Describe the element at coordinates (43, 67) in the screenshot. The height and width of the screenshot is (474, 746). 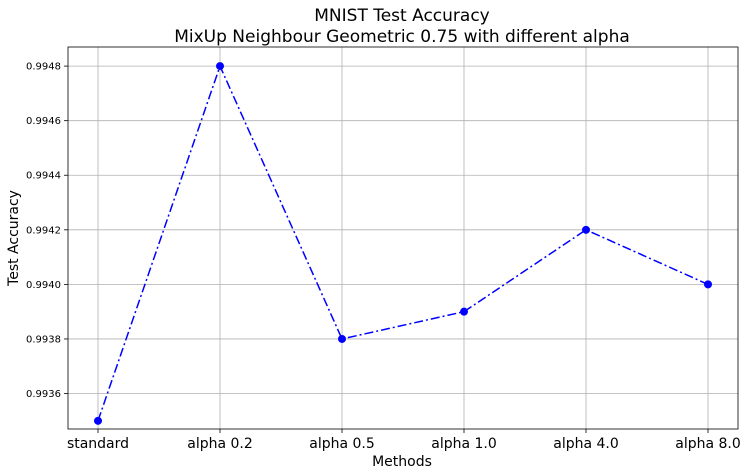
I see `y-tick-label: 0.9948` at that location.